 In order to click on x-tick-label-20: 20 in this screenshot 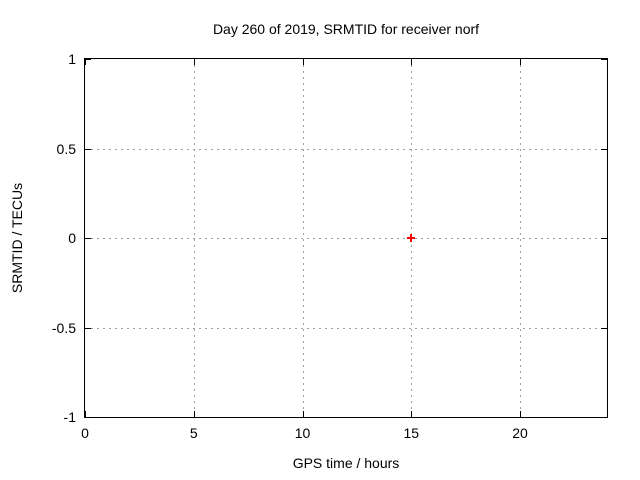, I will do `click(520, 433)`.